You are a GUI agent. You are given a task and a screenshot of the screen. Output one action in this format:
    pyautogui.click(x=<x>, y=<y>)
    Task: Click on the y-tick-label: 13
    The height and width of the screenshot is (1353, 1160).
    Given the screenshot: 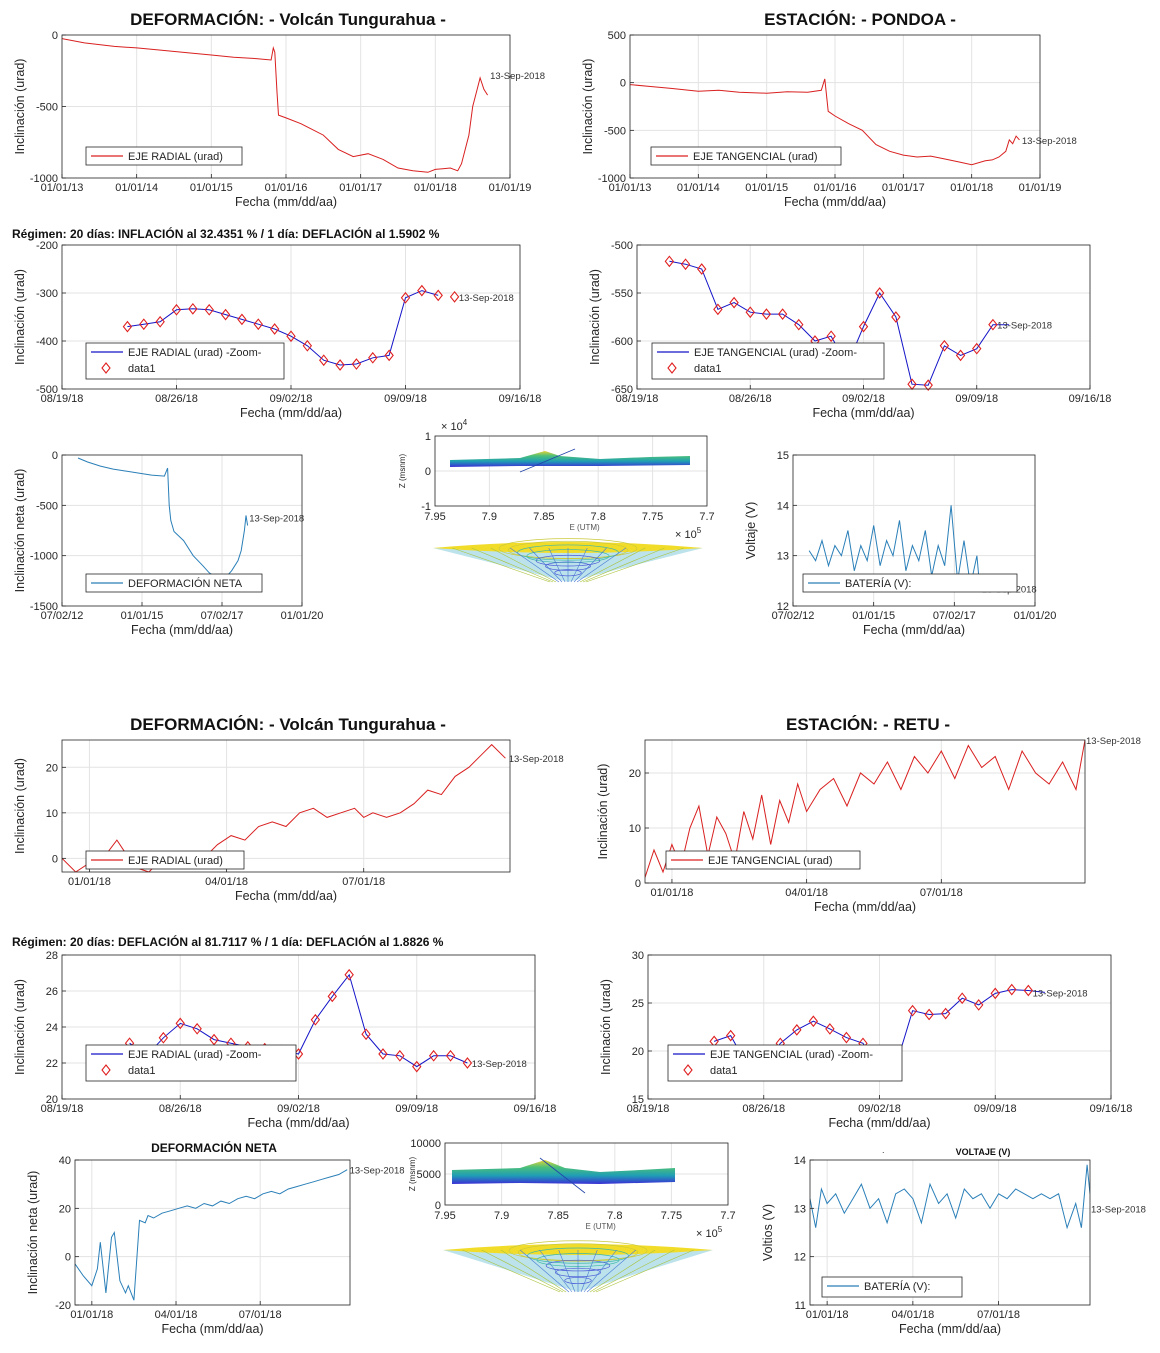 What is the action you would take?
    pyautogui.click(x=800, y=1209)
    